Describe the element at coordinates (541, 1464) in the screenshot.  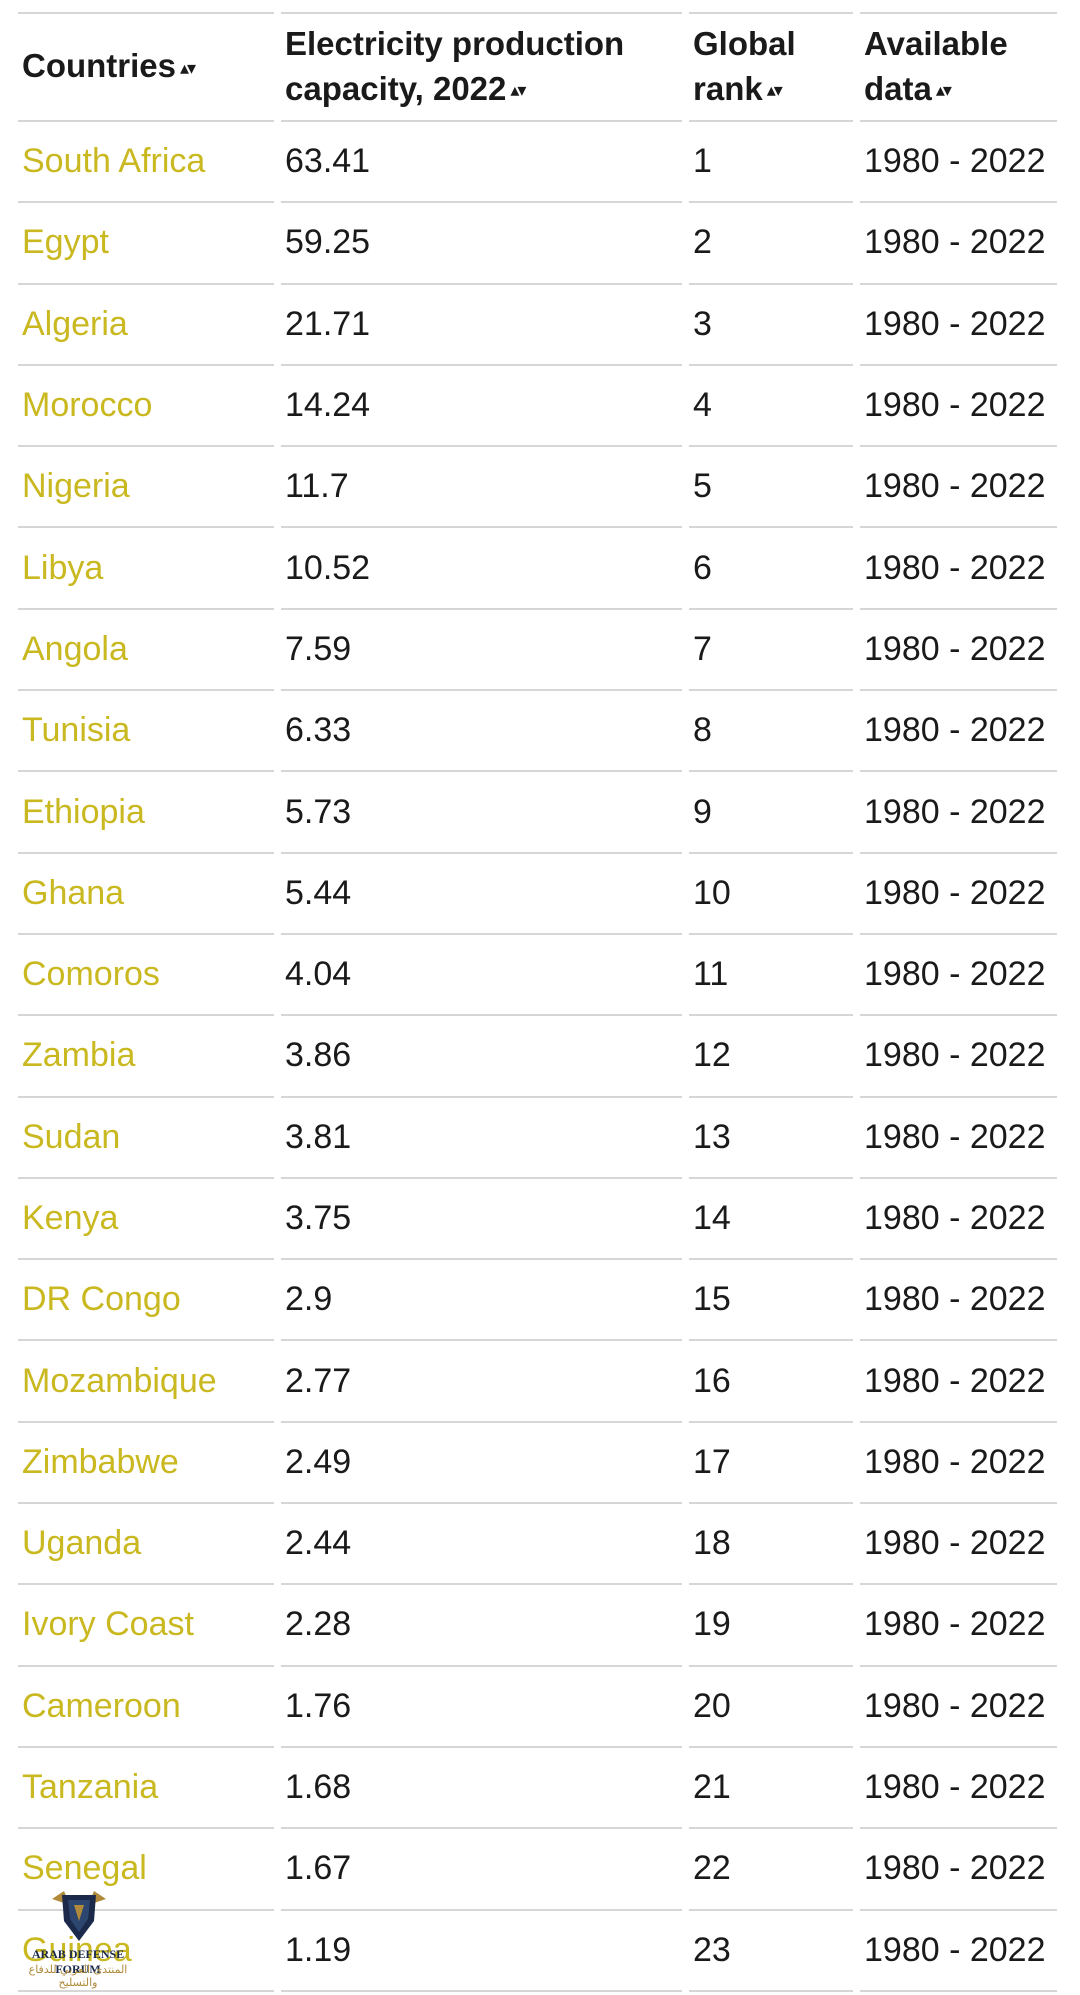
I see `table-row: Zimbabwe 2.49 17 1980 - 2022` at that location.